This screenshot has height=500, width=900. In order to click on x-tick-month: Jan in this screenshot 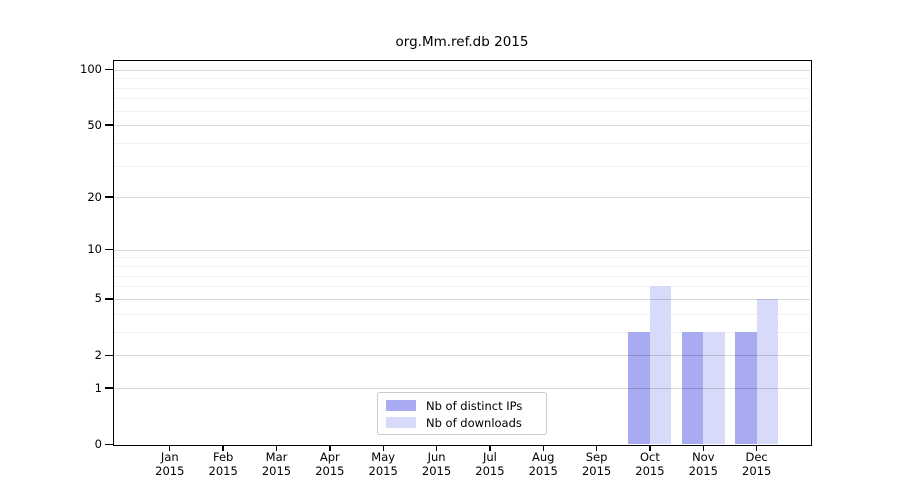, I will do `click(169, 457)`.